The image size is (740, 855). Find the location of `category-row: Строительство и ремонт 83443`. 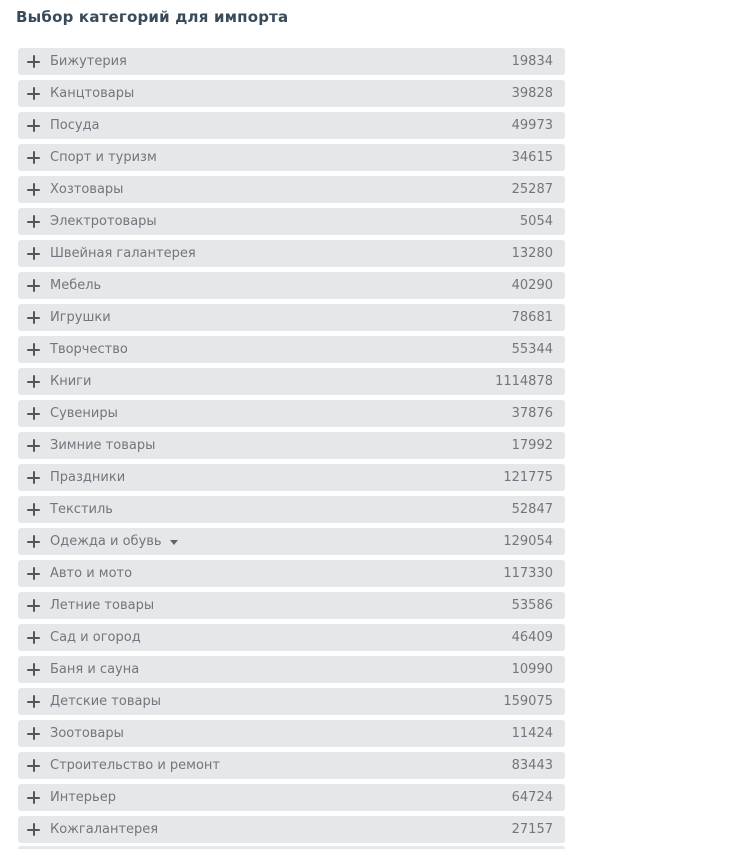

category-row: Строительство и ремонт 83443 is located at coordinates (291, 765).